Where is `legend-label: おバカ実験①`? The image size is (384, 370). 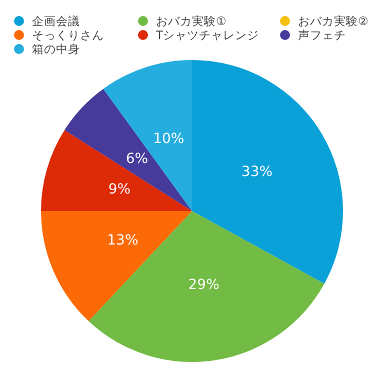
legend-label: おバカ実験① is located at coordinates (191, 21).